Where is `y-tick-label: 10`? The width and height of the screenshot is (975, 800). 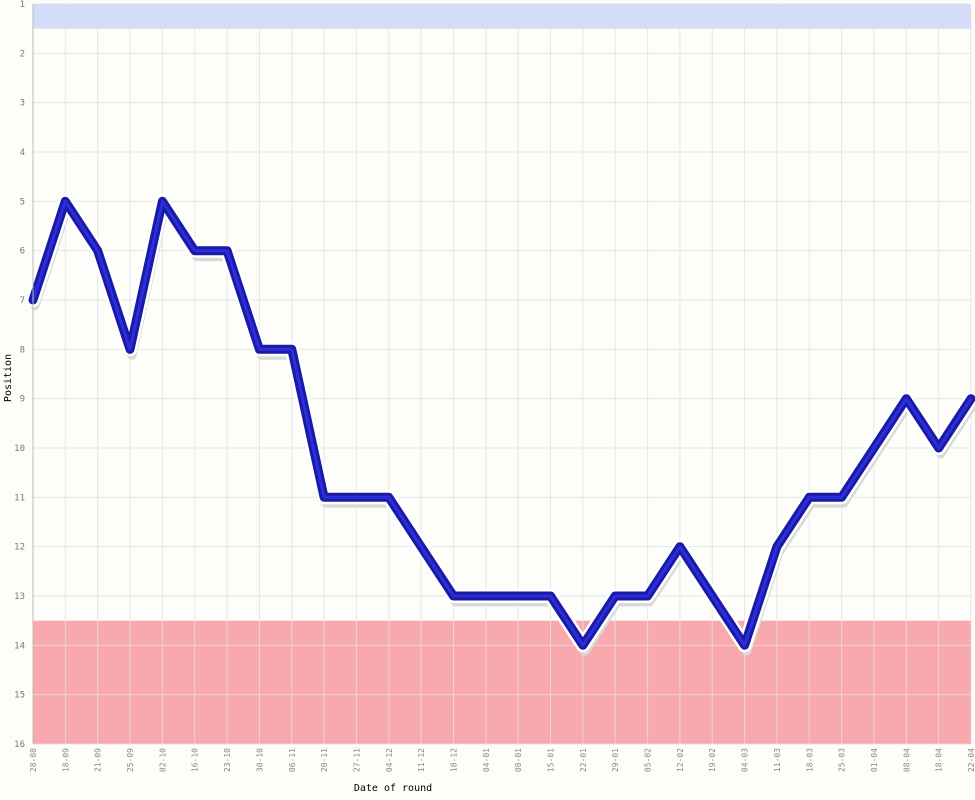
y-tick-label: 10 is located at coordinates (19, 449).